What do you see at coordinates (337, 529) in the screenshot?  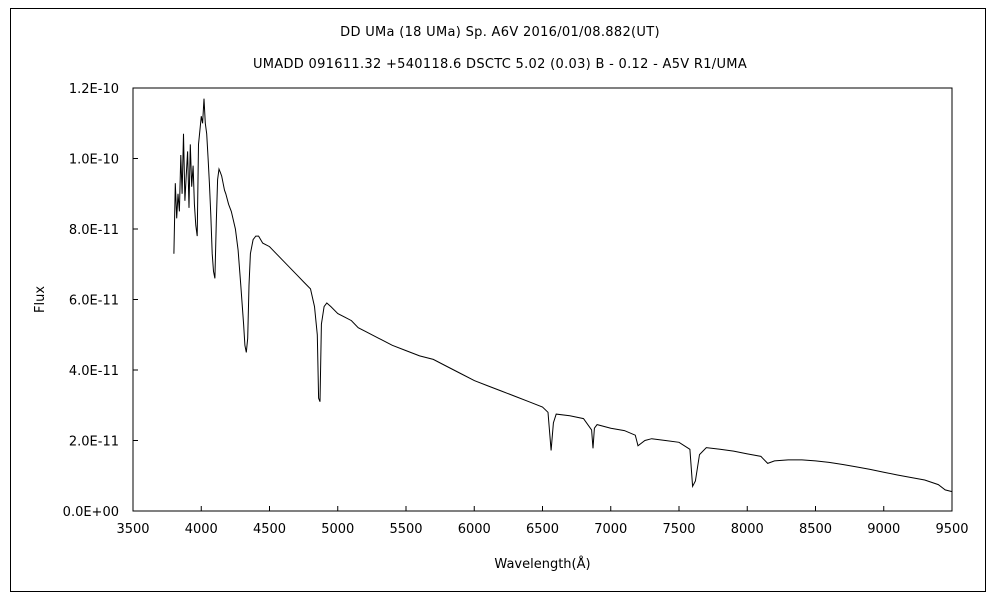 I see `x-tick-label: 5000` at bounding box center [337, 529].